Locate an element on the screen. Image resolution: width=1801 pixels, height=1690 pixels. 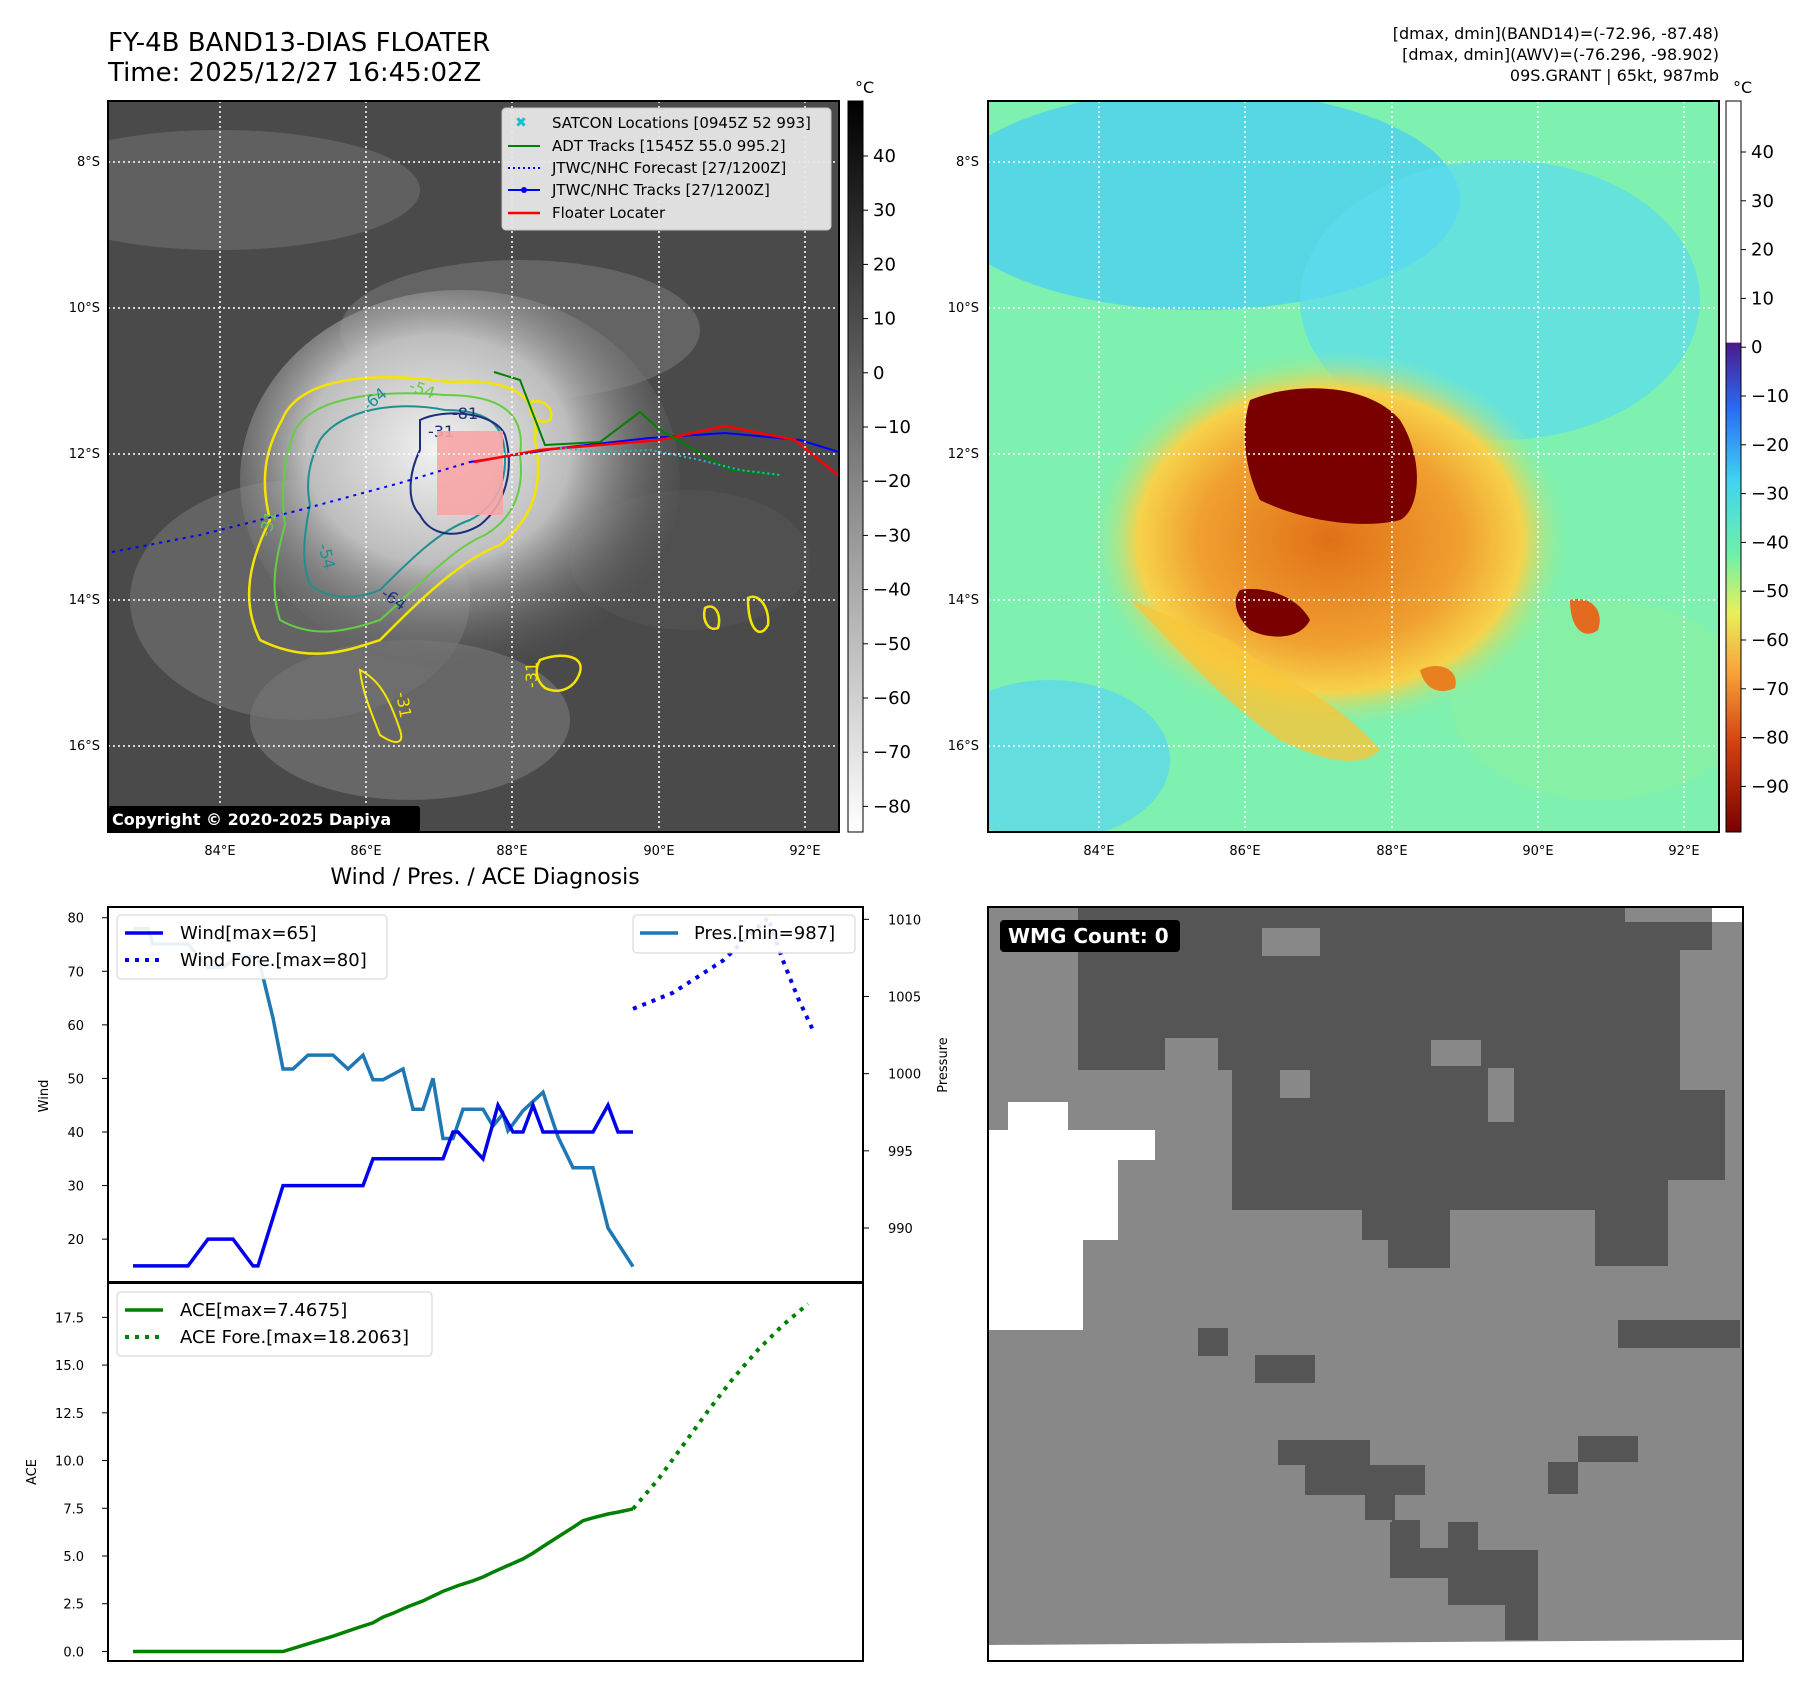
wind-axis-label: Wind is located at coordinates (44, 1096).